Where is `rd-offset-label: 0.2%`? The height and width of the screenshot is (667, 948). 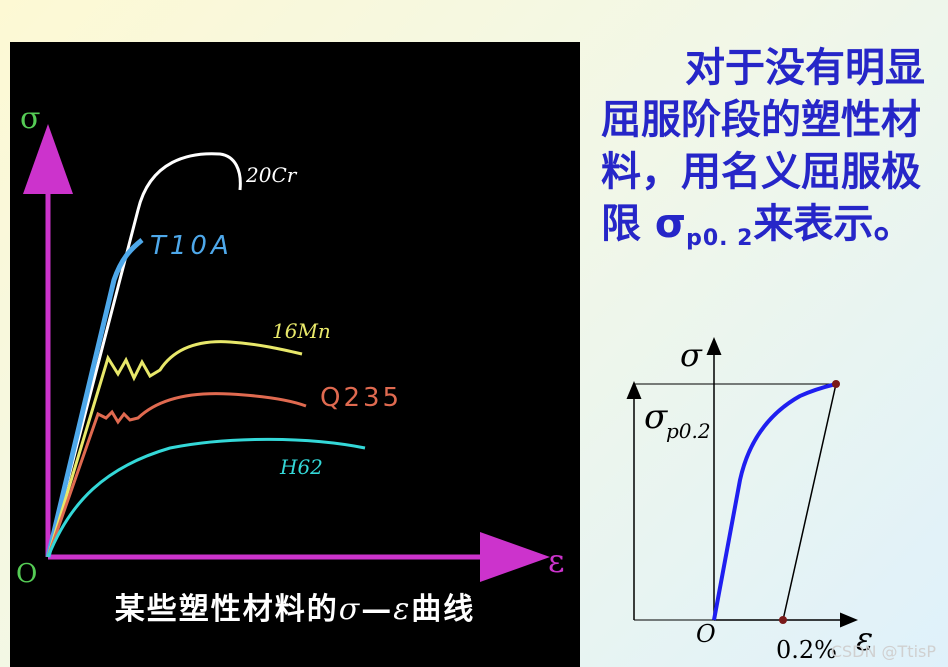
rd-offset-label: 0.2% is located at coordinates (806, 650).